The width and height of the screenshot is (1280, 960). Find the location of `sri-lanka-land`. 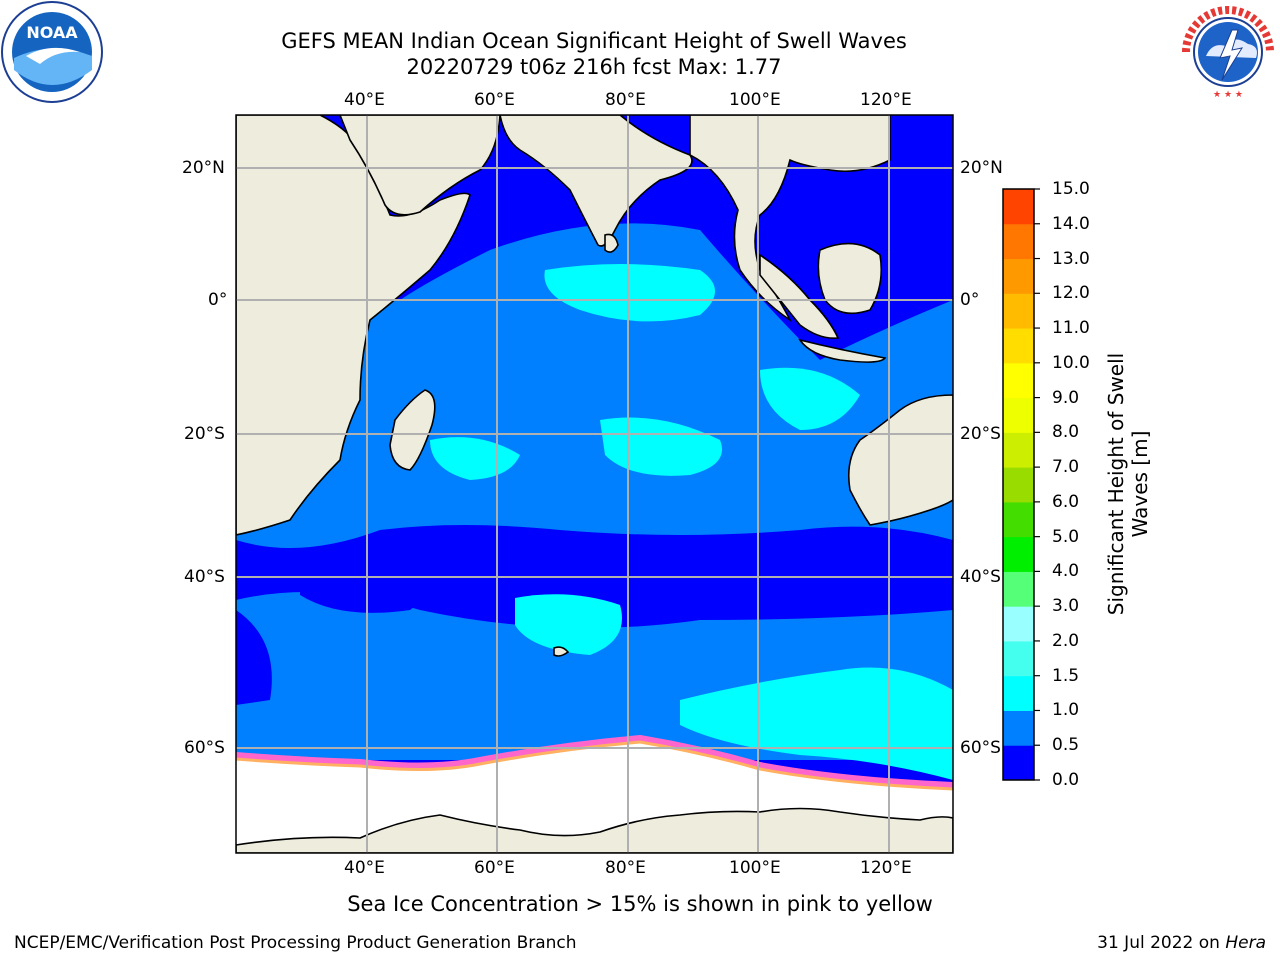

sri-lanka-land is located at coordinates (611, 243).